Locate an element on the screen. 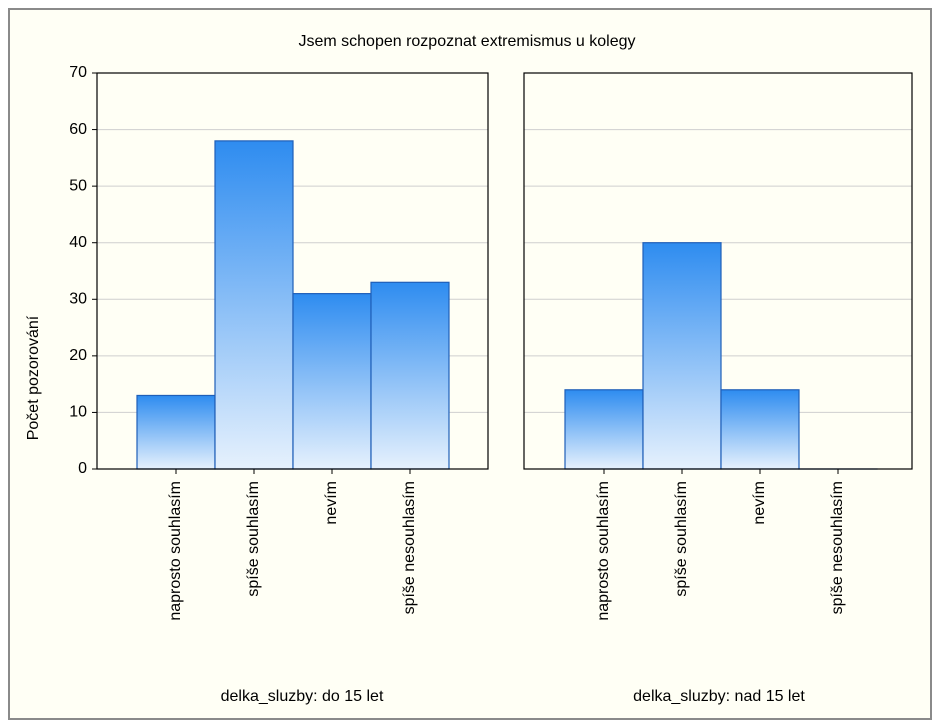  panel-label-nad-15-let: delka_sluzby: nad 15 let is located at coordinates (719, 697).